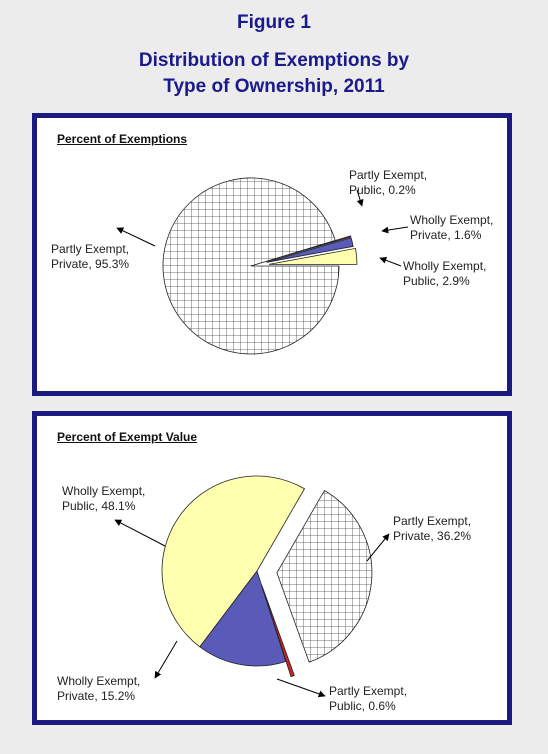  I want to click on figure-number: Figure 1, so click(274, 22).